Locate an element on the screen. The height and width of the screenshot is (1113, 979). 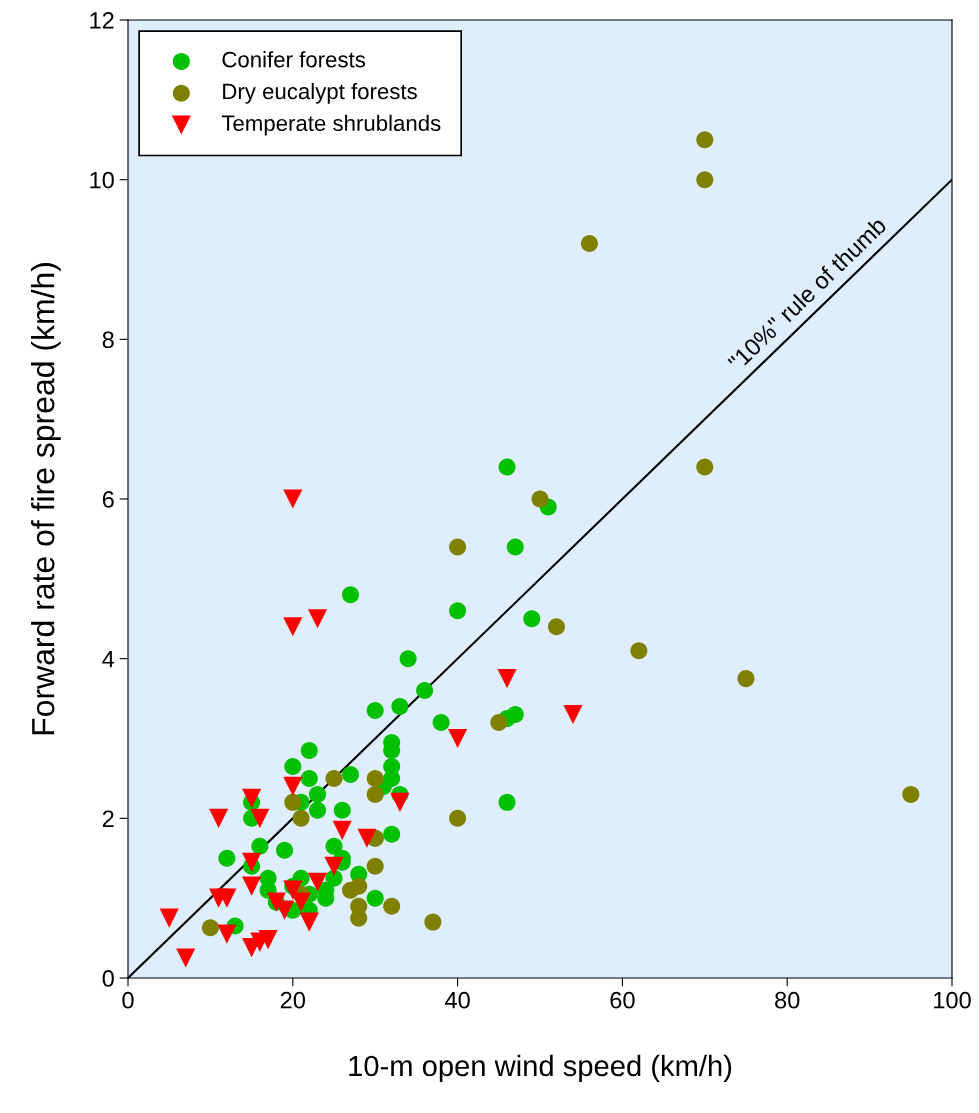
y-tick-label: 0 is located at coordinates (108, 978).